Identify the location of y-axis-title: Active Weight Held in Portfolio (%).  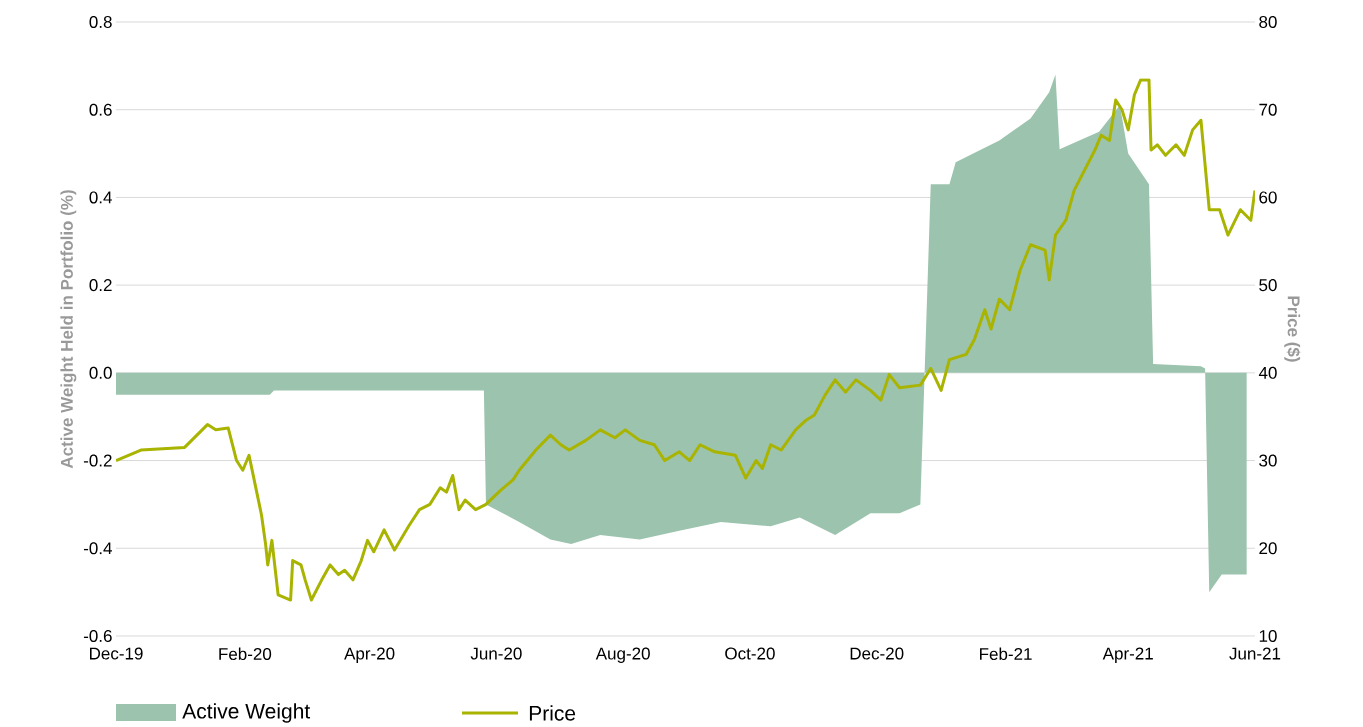
(68, 329).